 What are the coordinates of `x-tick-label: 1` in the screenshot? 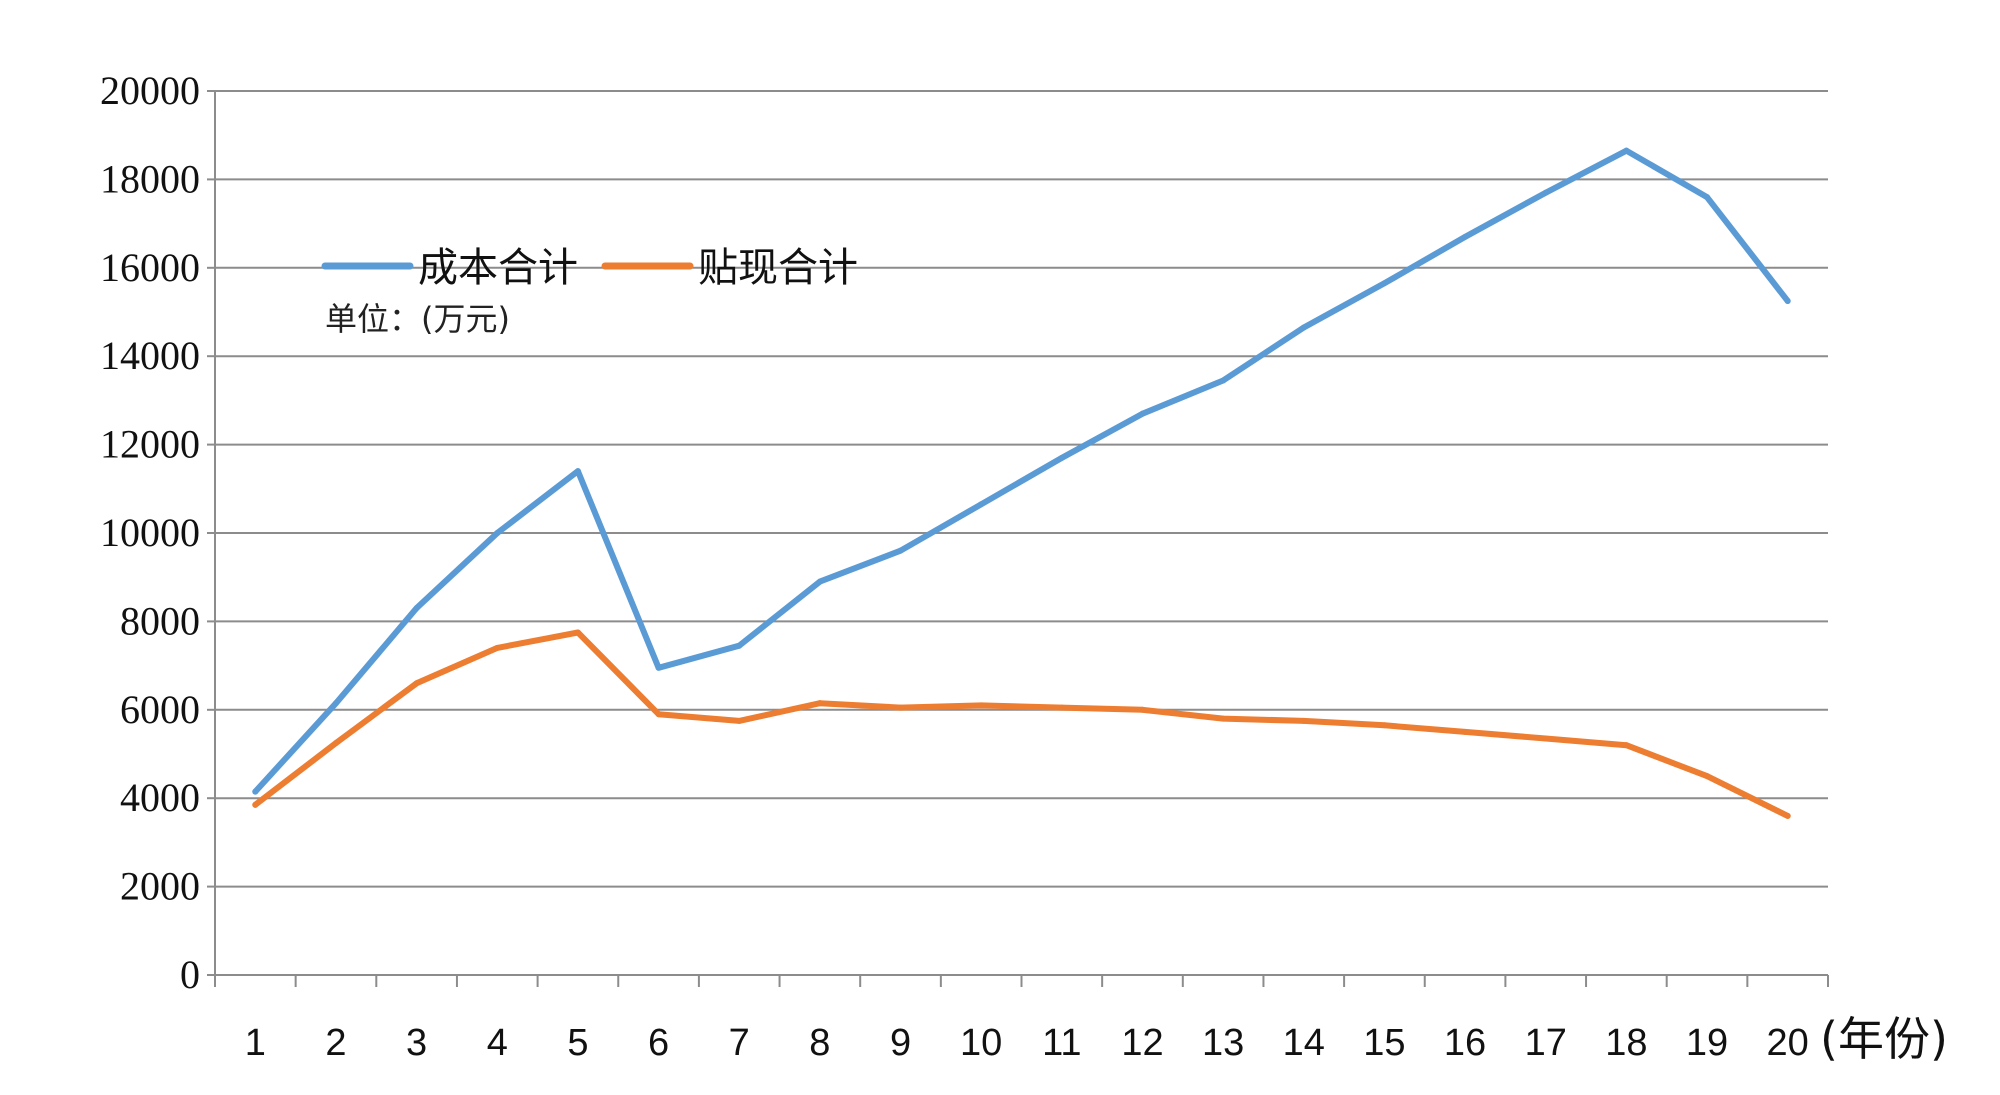 It's located at (255, 1043).